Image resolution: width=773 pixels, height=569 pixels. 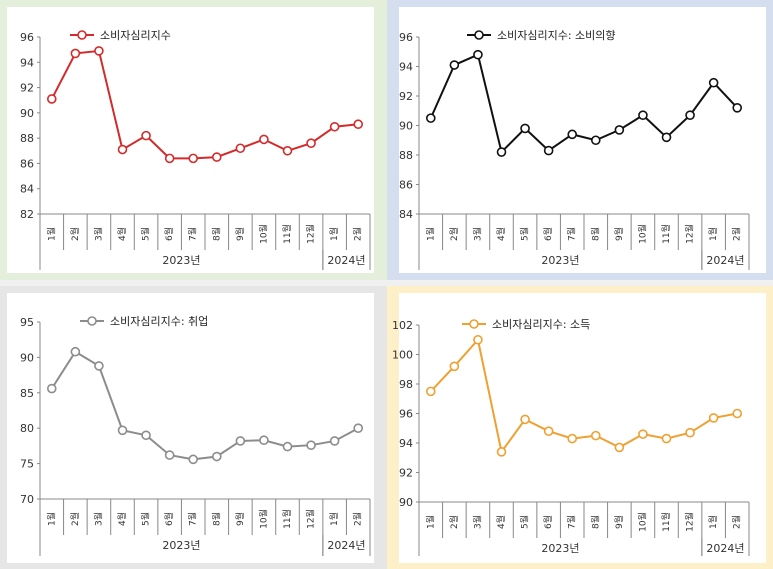 I want to click on legend-label: 소비자심리지수: 소비의향, so click(x=556, y=35).